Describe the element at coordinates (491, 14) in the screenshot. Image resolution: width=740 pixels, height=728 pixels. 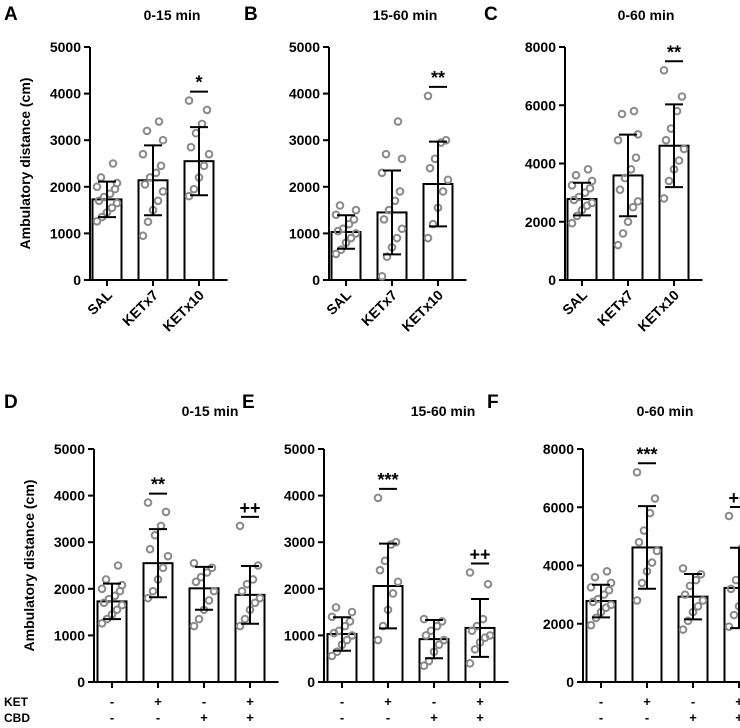
I see `panel-letter: C` at that location.